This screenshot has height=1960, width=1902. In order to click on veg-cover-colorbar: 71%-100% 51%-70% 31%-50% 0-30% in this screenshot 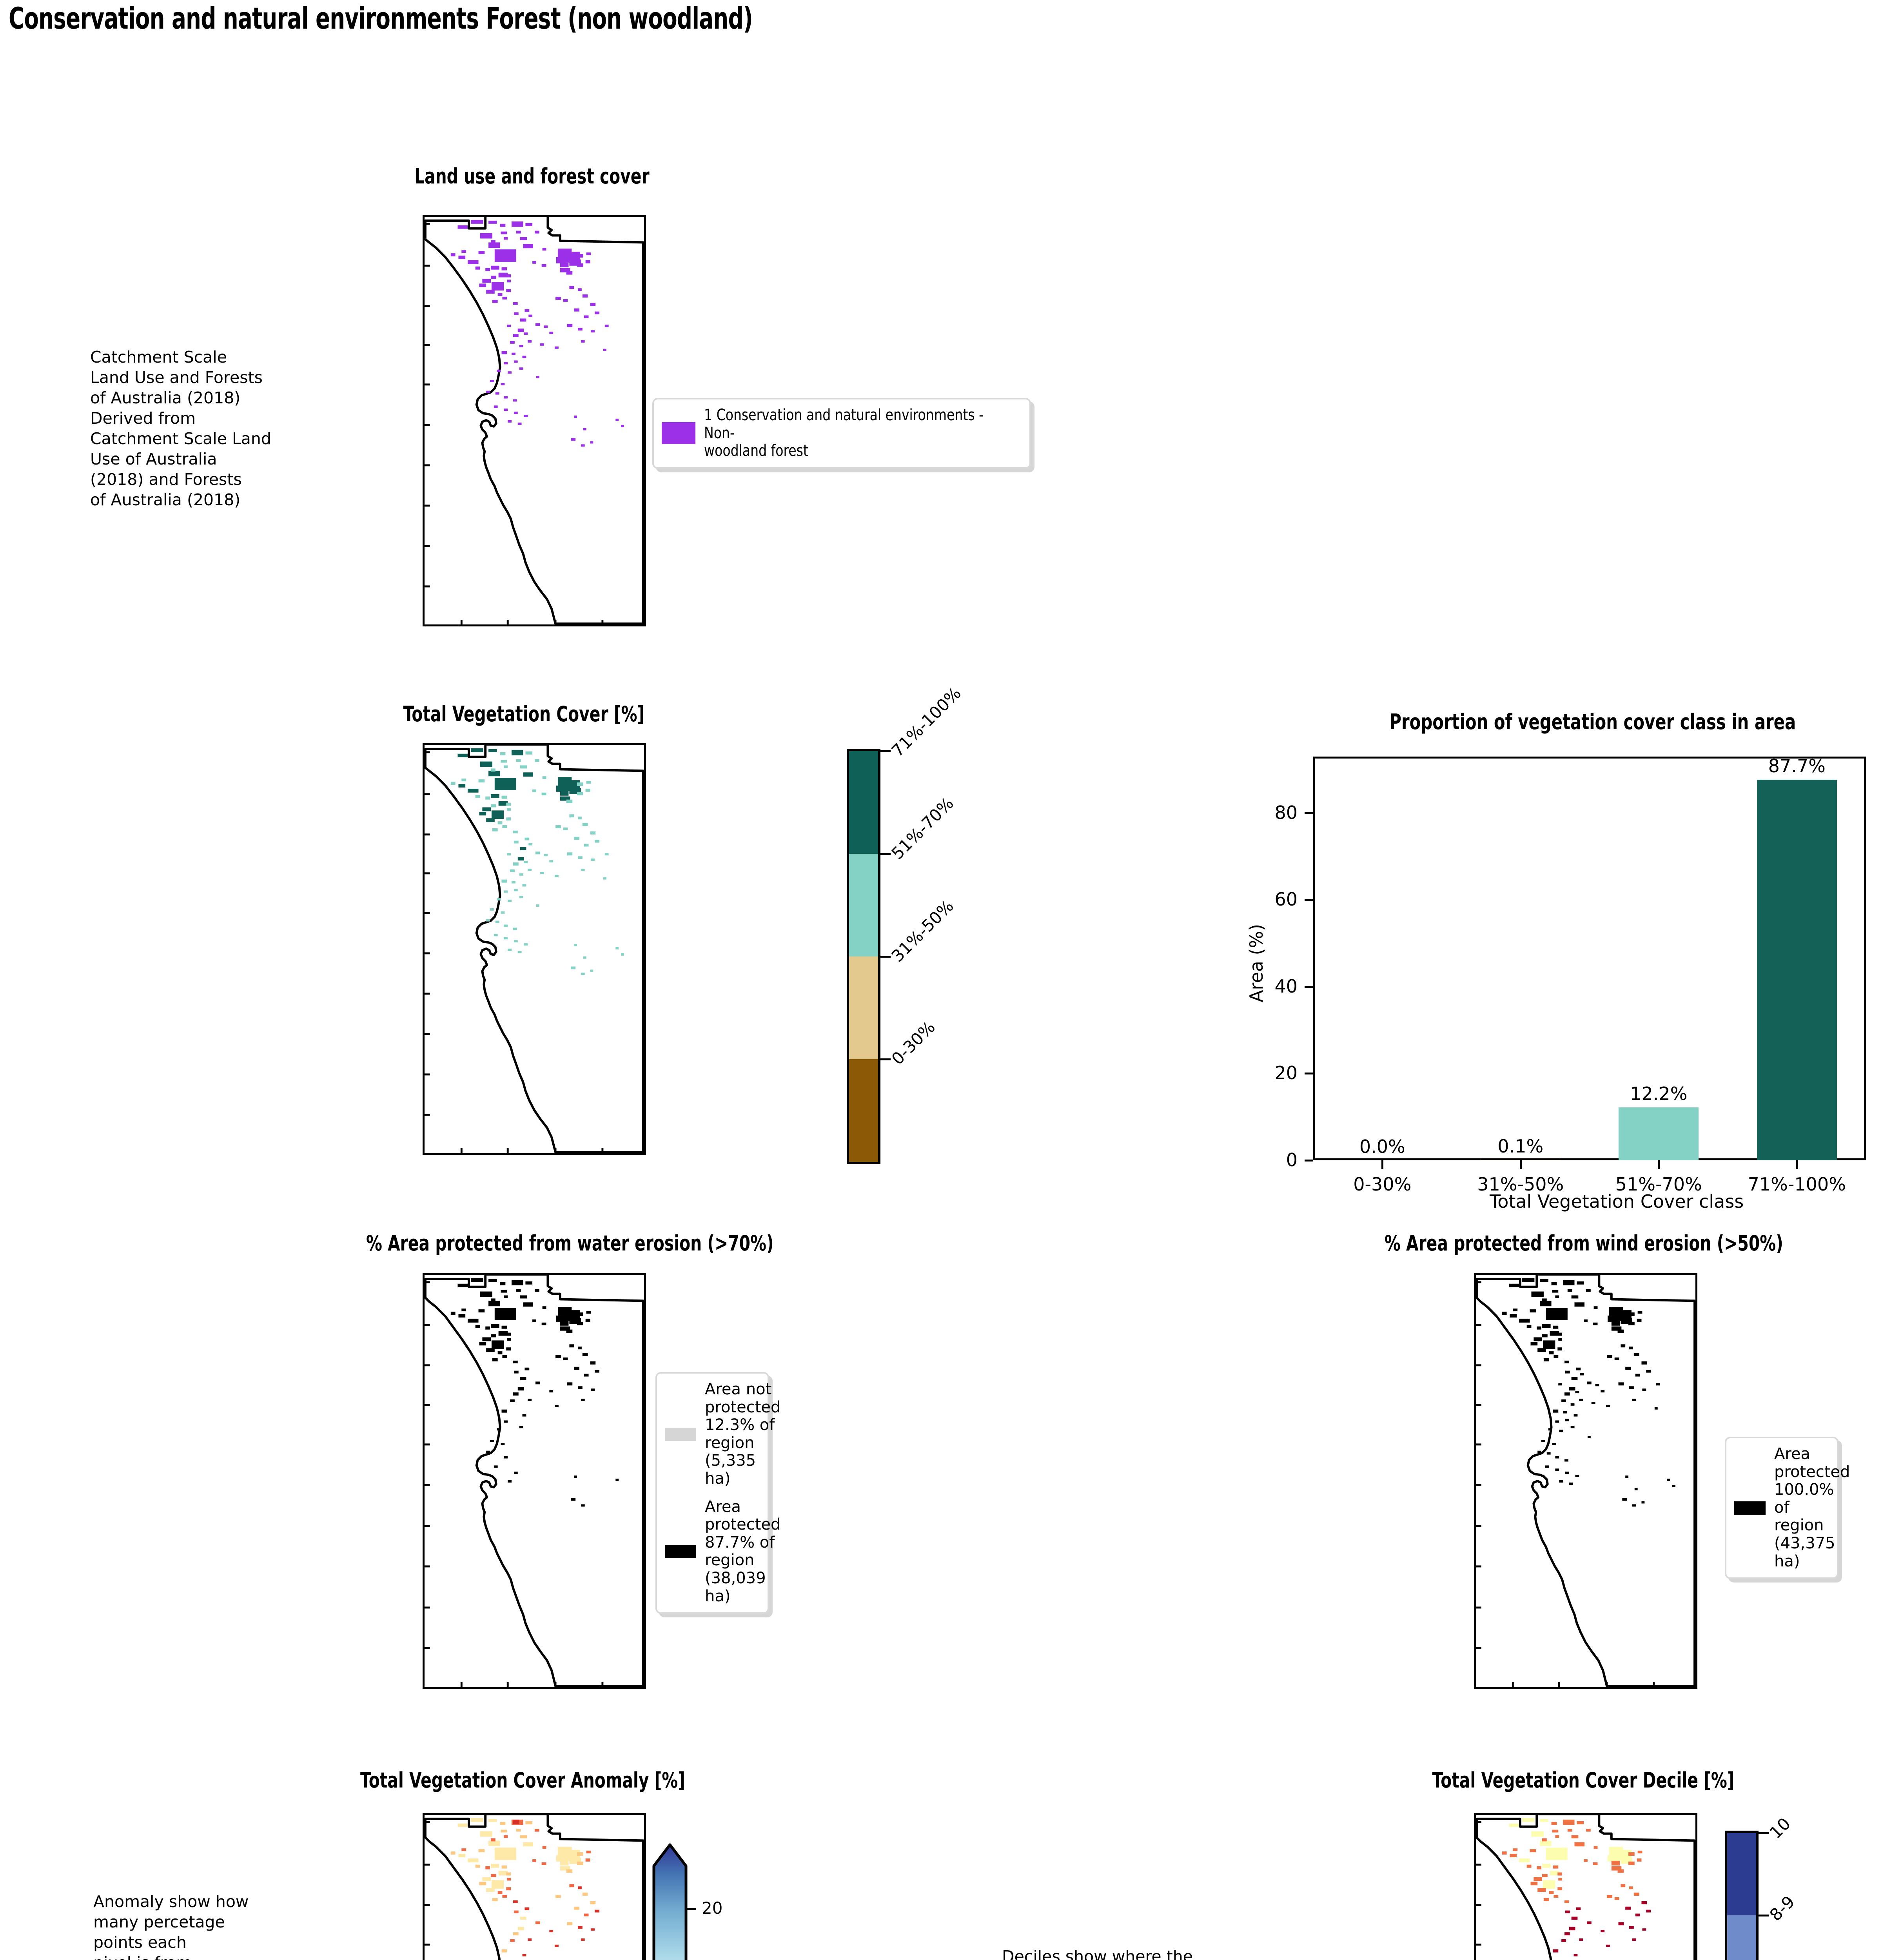, I will do `click(929, 928)`.